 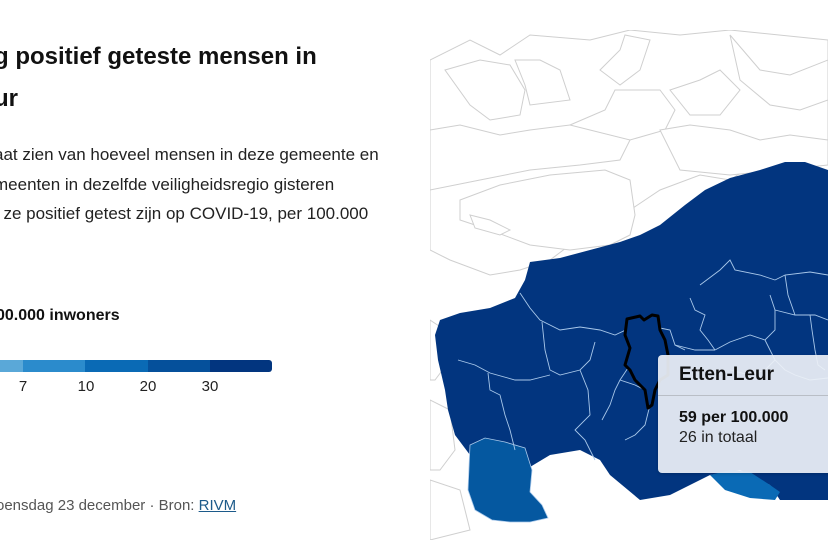 What do you see at coordinates (9, 98) in the screenshot?
I see `title-line-2: ur` at bounding box center [9, 98].